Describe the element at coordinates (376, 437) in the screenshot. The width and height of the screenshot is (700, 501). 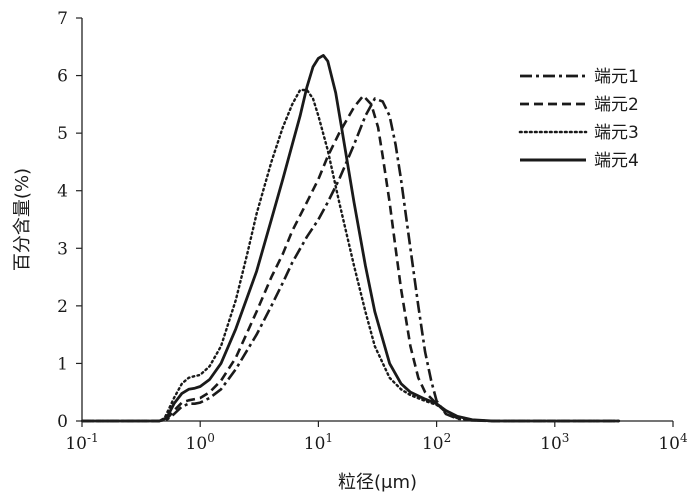
I see `x-ticks: 10⁻¹ 10⁰ 10¹ 10² 10³ 10⁴` at that location.